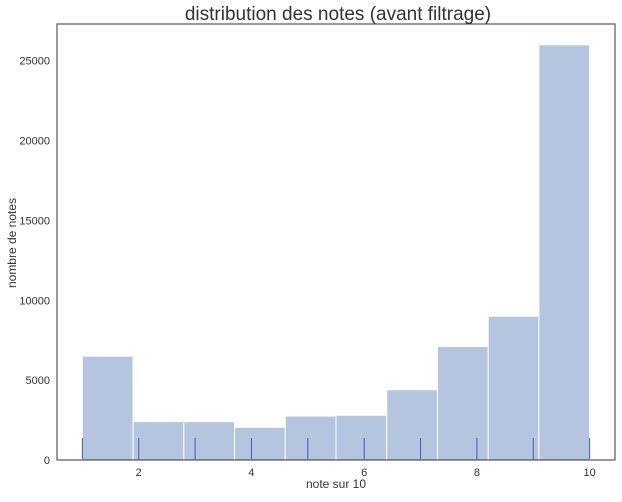 This screenshot has height=502, width=622. I want to click on y-tick-label: 20000, so click(34, 142).